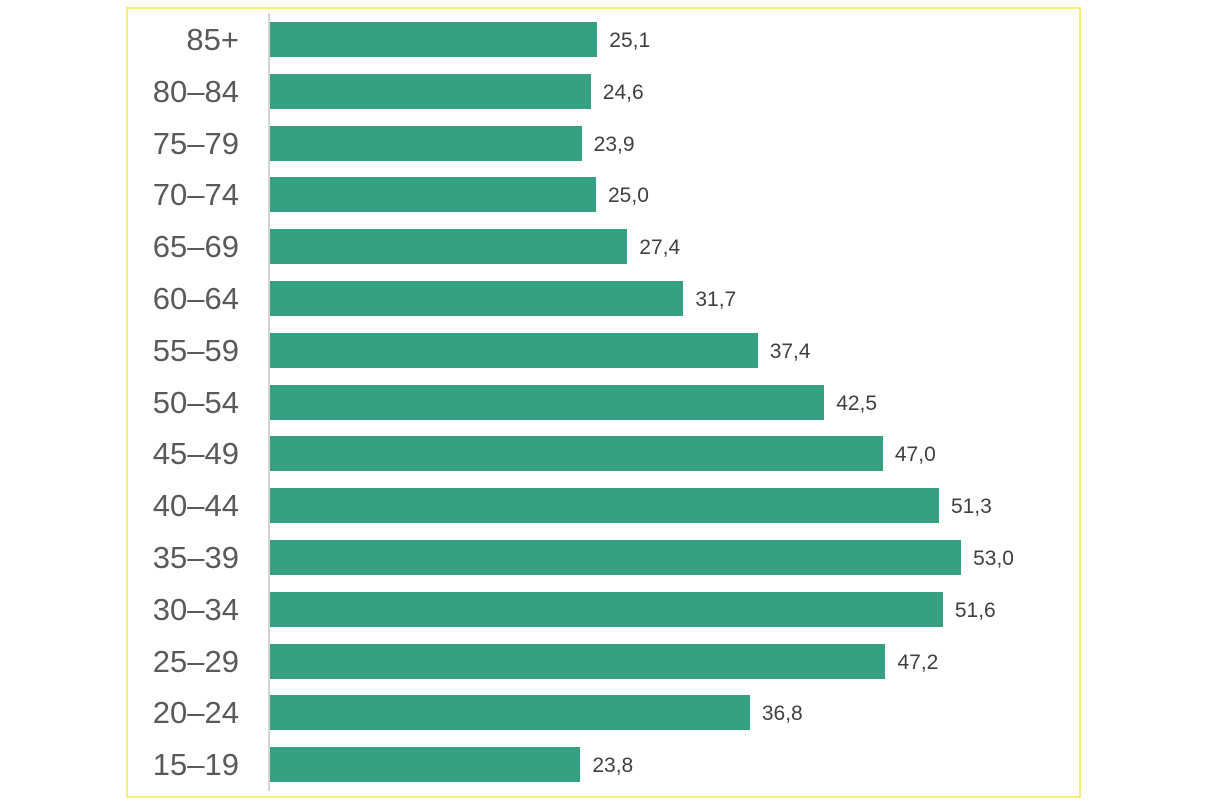  Describe the element at coordinates (857, 403) in the screenshot. I see `value-label: 42,5` at that location.